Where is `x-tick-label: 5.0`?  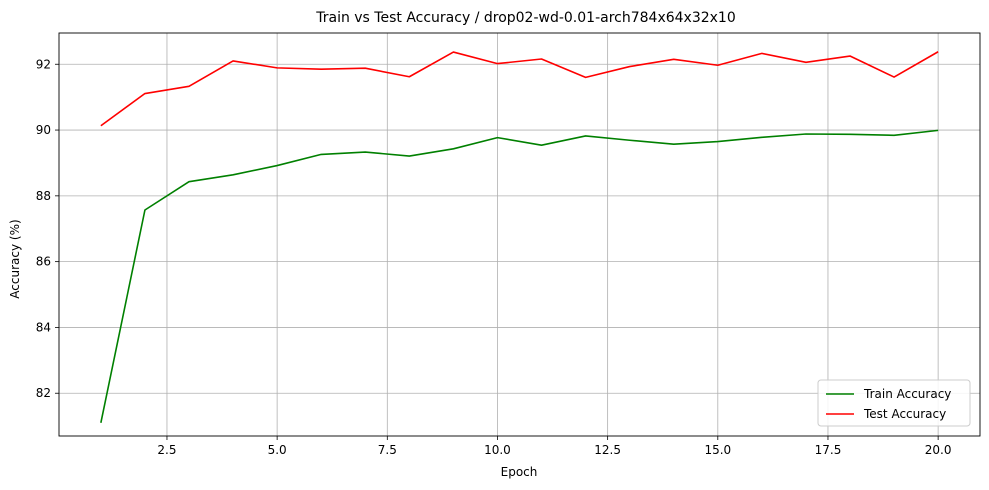
x-tick-label: 5.0 is located at coordinates (277, 450).